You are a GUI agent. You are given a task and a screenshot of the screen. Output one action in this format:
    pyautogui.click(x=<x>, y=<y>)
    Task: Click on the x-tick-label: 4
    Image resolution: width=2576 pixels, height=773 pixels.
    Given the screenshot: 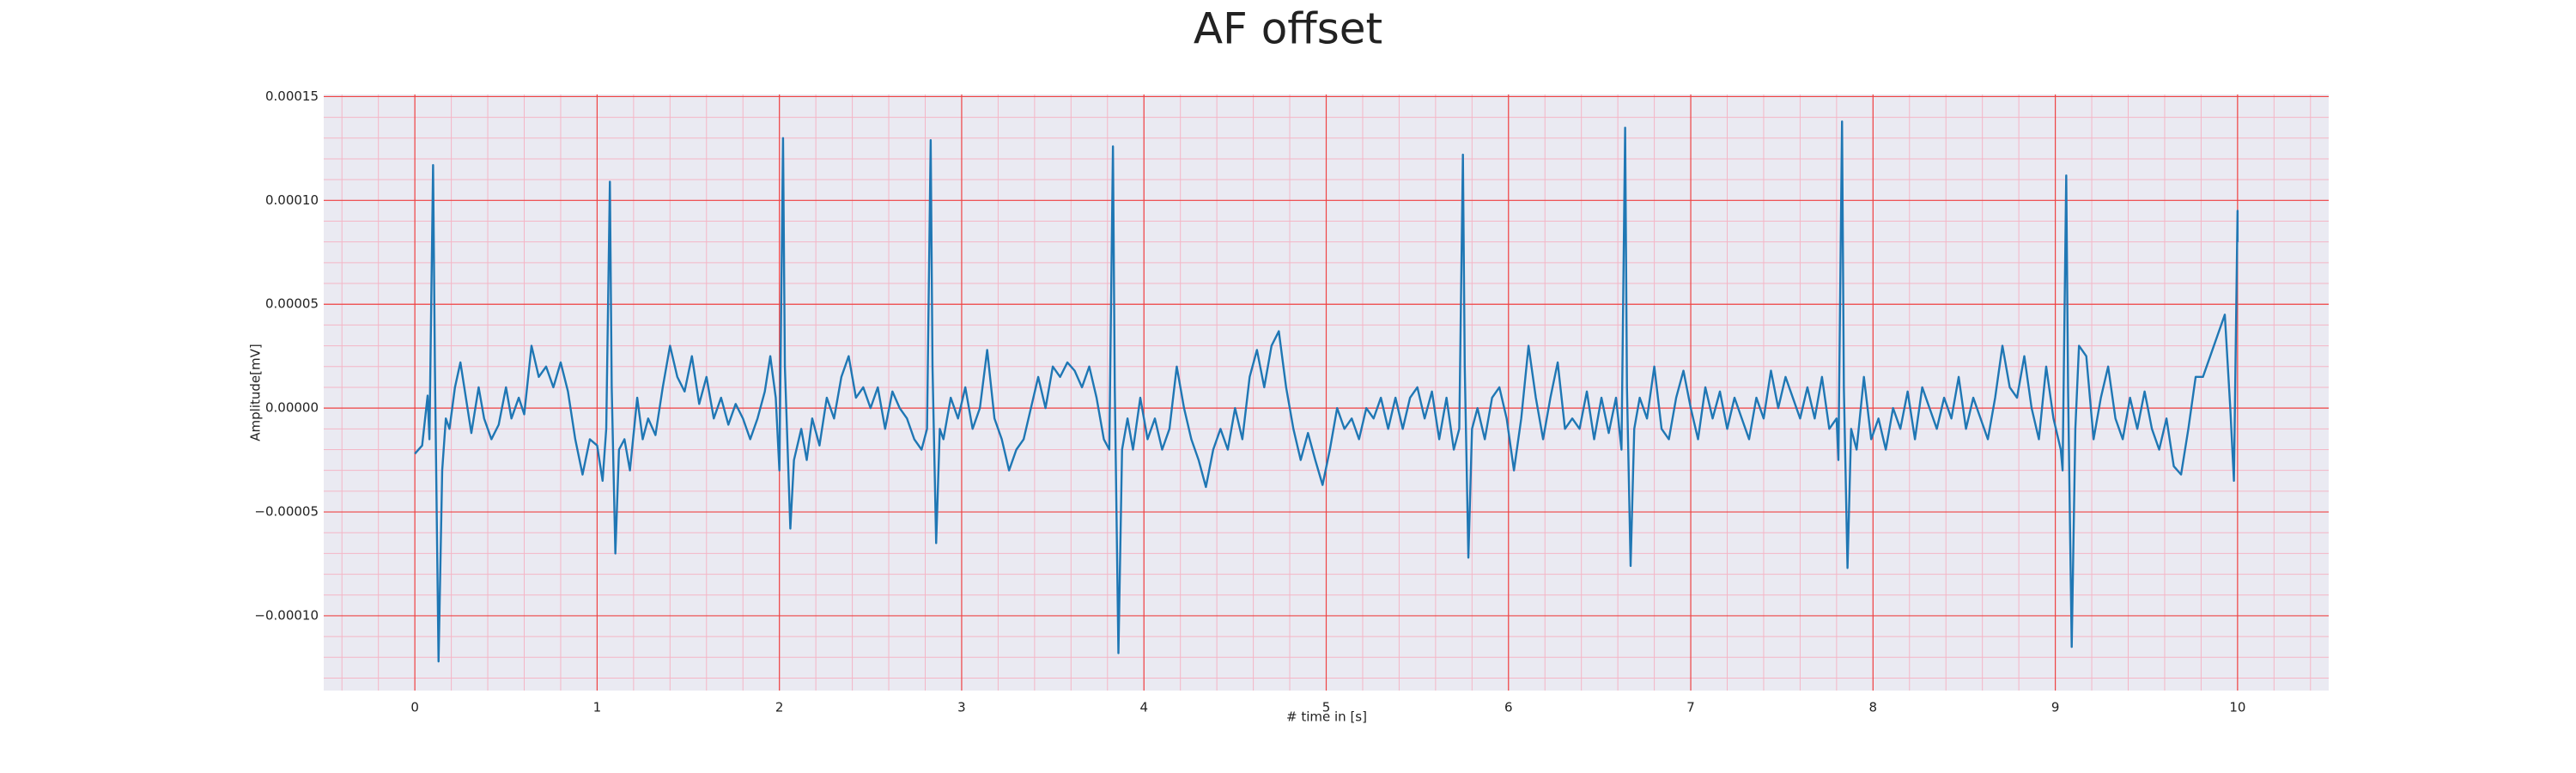 What is the action you would take?
    pyautogui.click(x=1144, y=707)
    